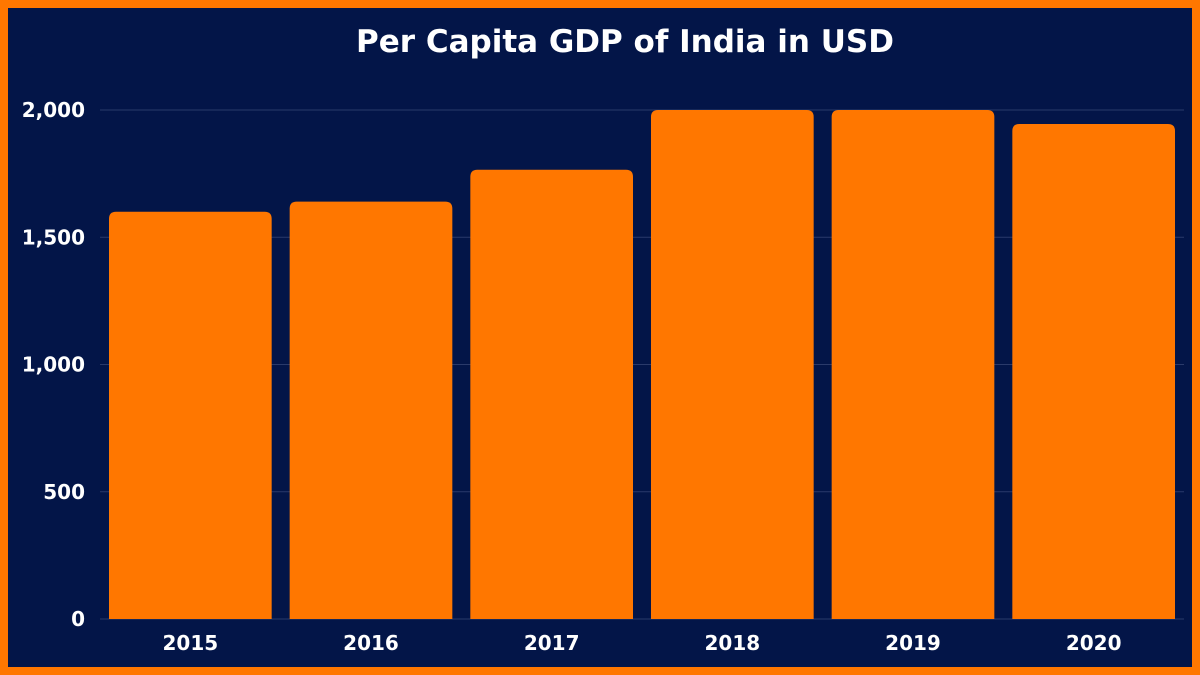 This screenshot has height=675, width=1200. What do you see at coordinates (913, 364) in the screenshot?
I see `bar-2019` at bounding box center [913, 364].